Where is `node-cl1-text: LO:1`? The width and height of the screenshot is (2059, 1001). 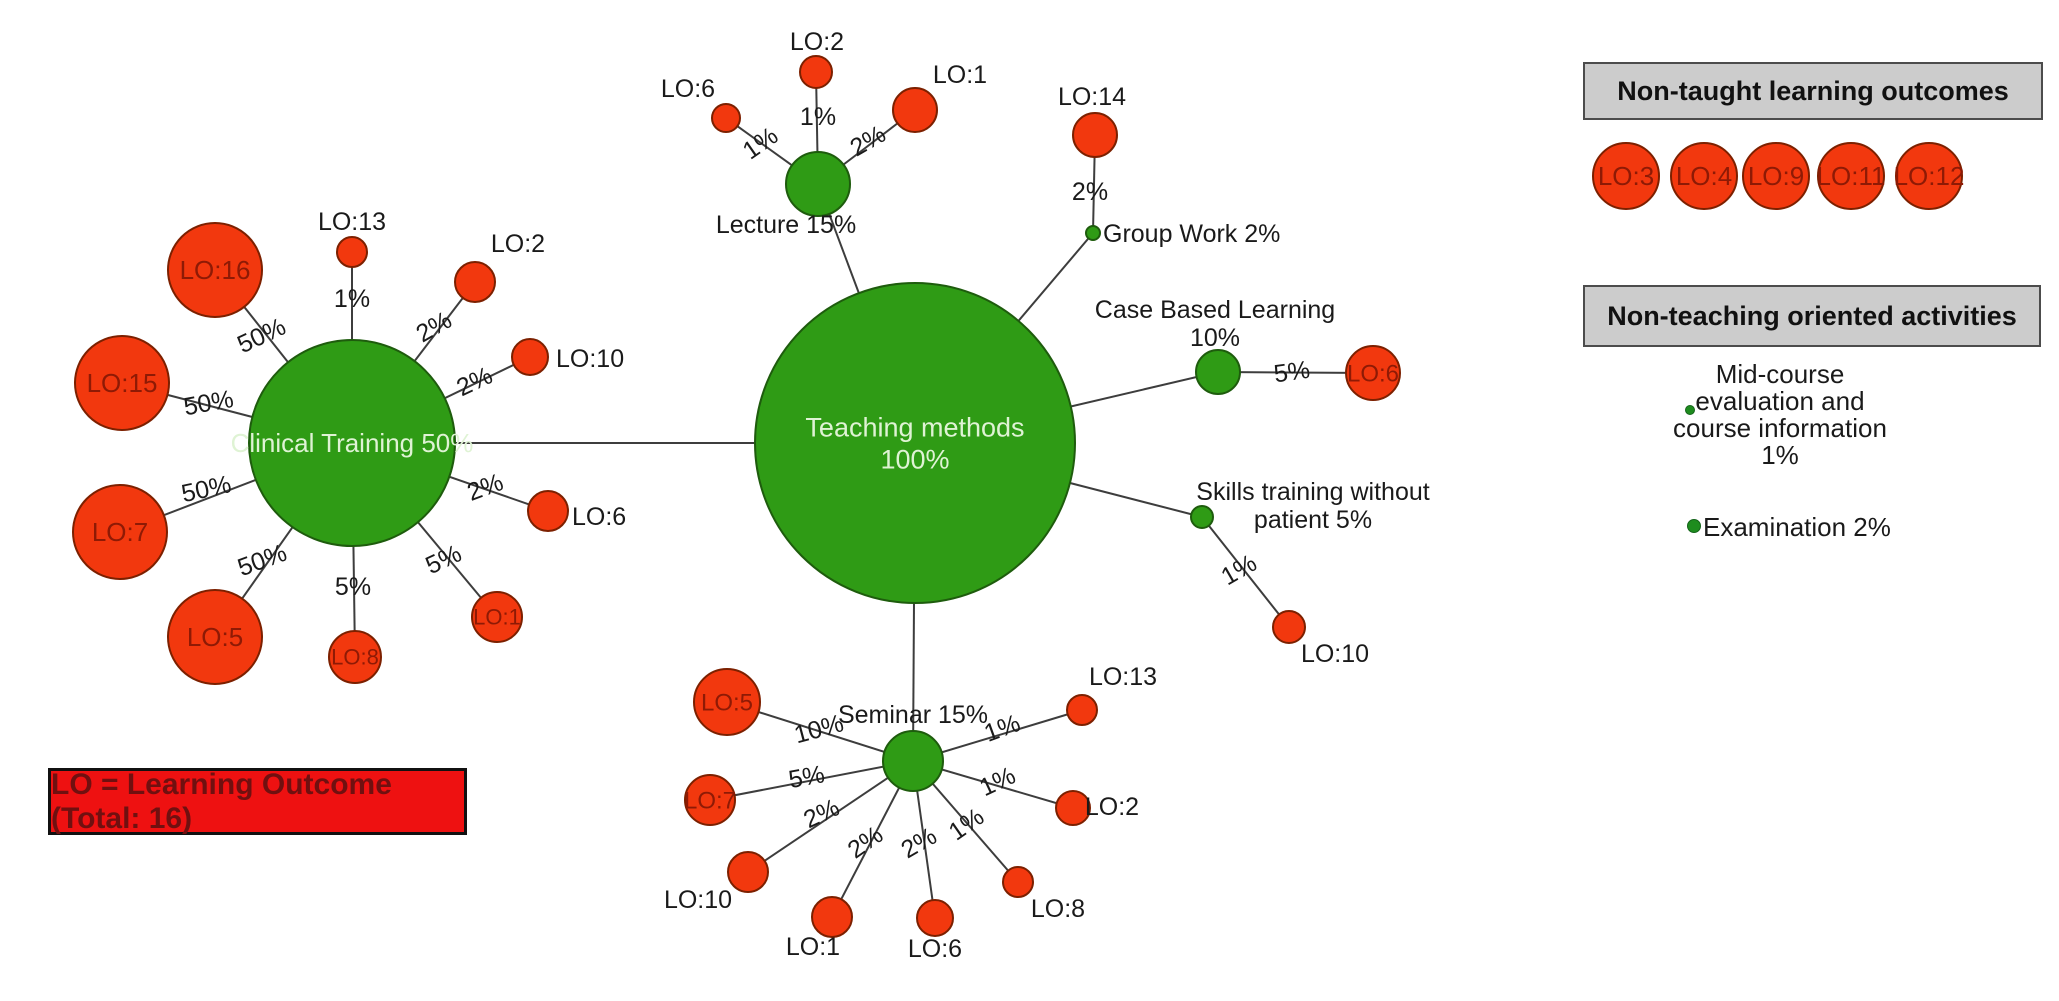
node-cl1-text: LO:1 is located at coordinates (497, 617).